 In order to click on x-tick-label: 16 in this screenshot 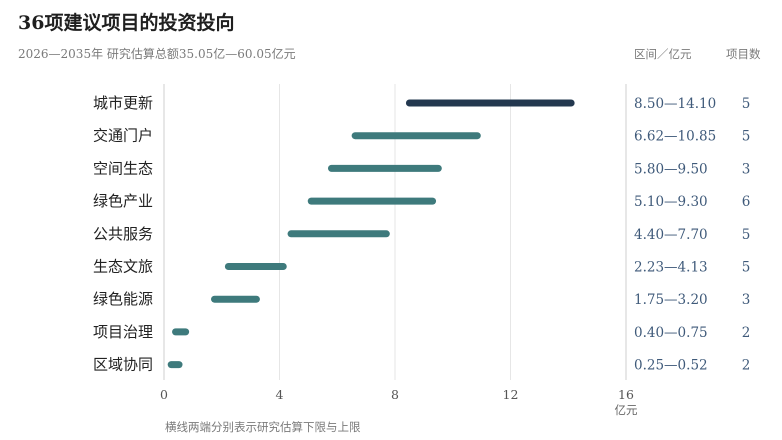, I will do `click(626, 394)`.